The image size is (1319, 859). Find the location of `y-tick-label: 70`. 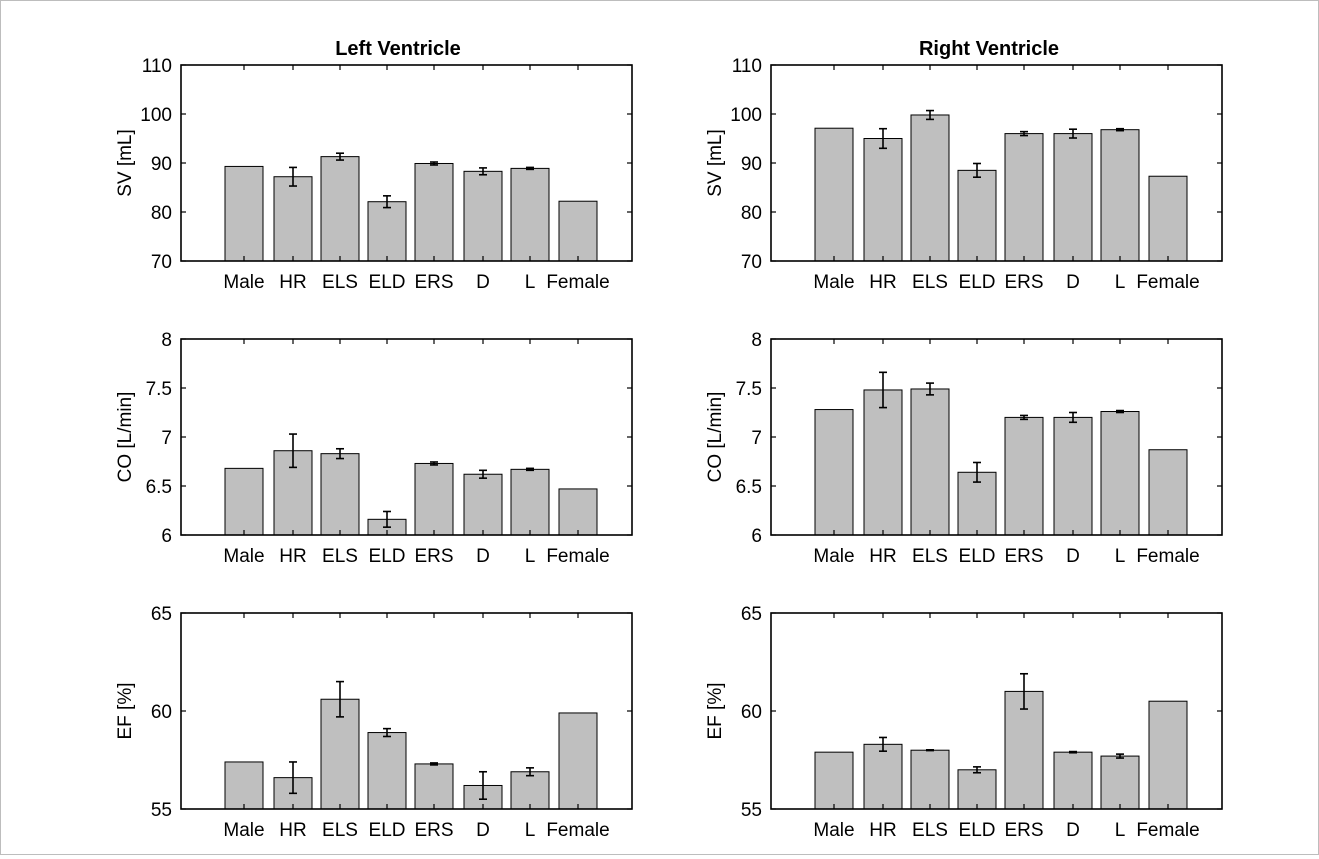

y-tick-label: 70 is located at coordinates (161, 262).